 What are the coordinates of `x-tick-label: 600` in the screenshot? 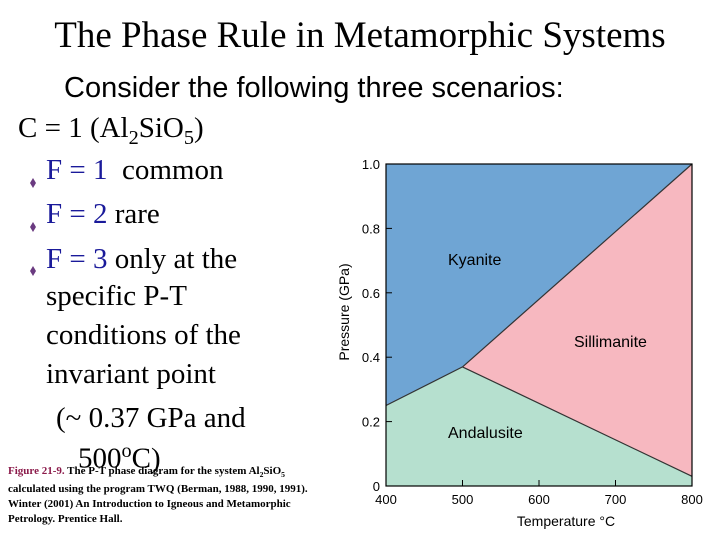 It's located at (539, 499).